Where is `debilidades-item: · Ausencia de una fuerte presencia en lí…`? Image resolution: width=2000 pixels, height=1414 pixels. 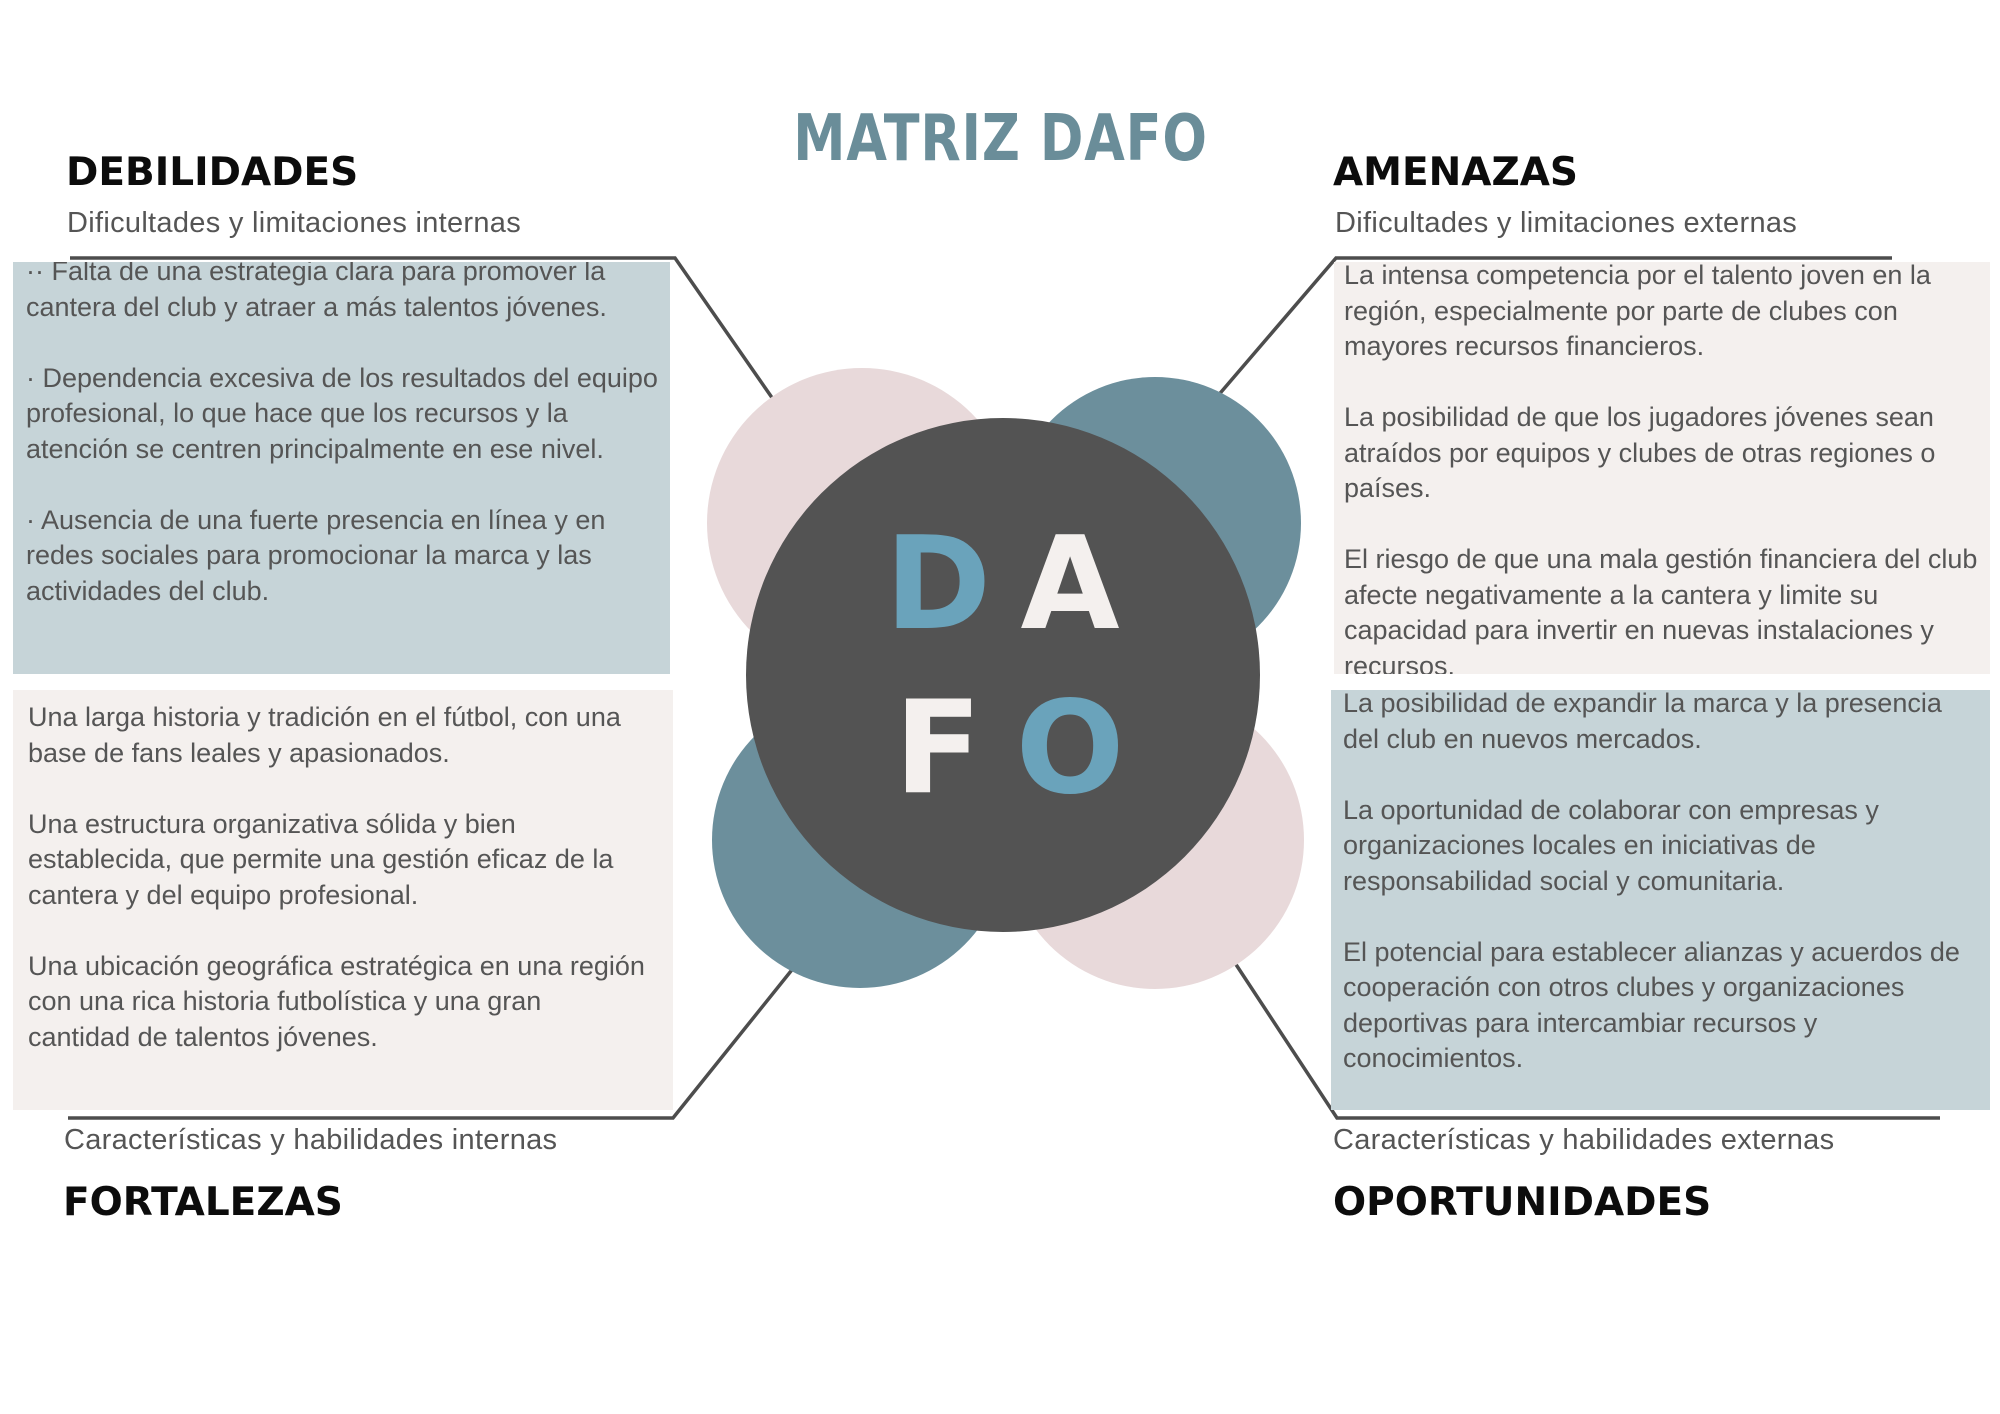 debilidades-item: · Ausencia de una fuerte presencia en lí… is located at coordinates (316, 555).